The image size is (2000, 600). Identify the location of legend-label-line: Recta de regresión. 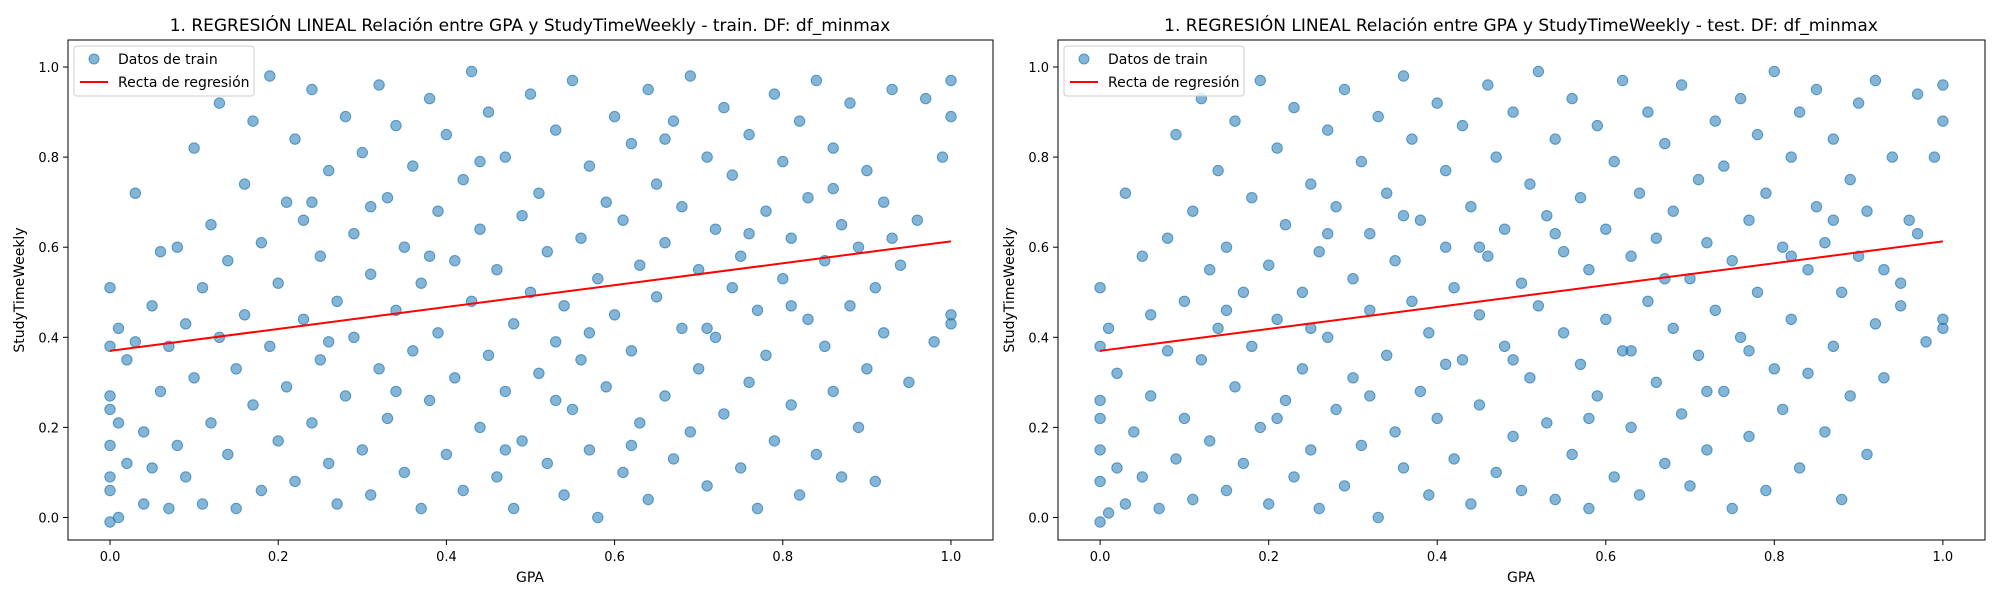
(184, 83).